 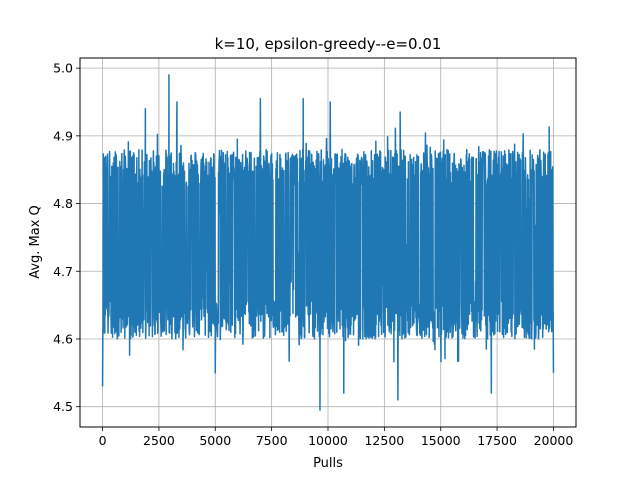 What do you see at coordinates (103, 440) in the screenshot?
I see `x-tick-label: 0` at bounding box center [103, 440].